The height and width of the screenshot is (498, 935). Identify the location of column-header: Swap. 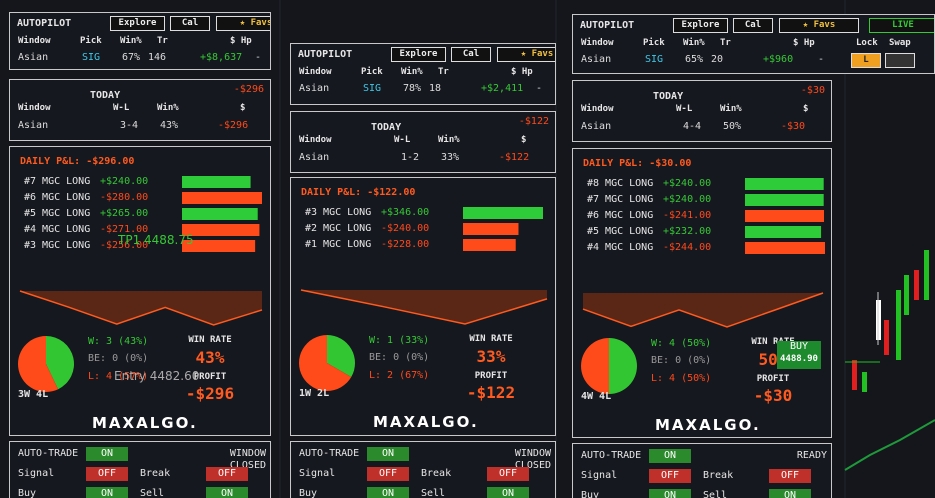
(900, 43).